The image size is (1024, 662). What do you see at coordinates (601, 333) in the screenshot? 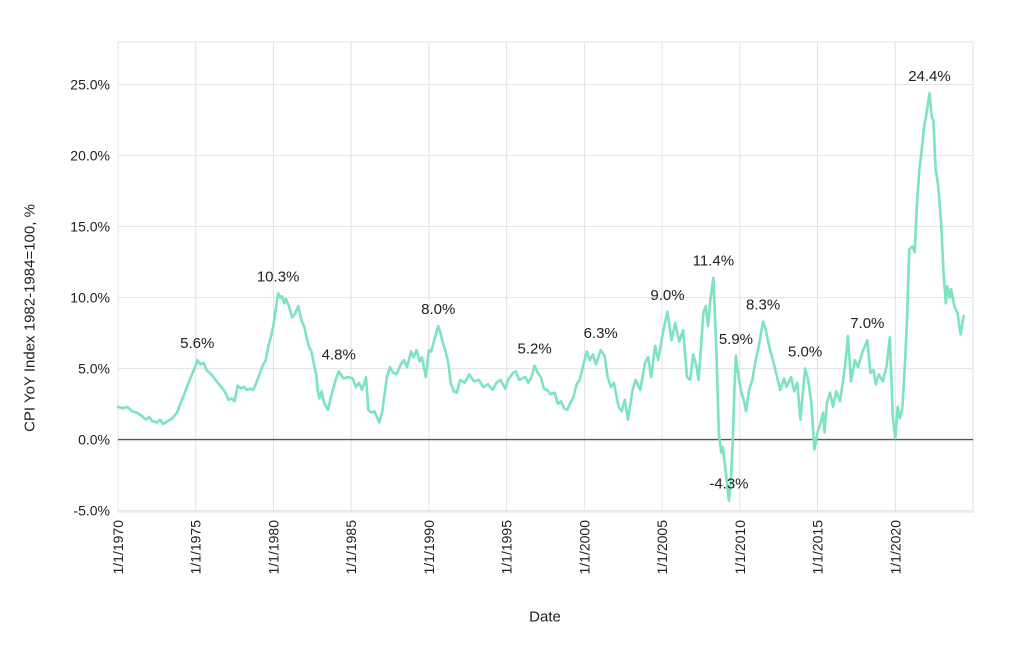
I see `annotation-label: 6.3%` at bounding box center [601, 333].